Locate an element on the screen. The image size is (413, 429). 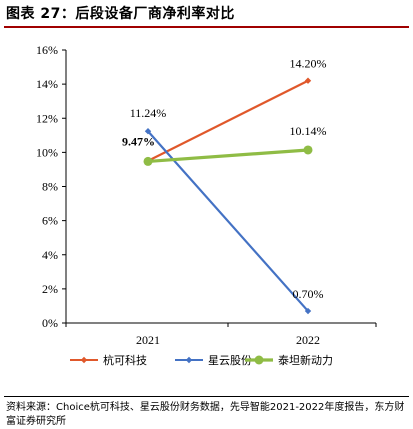
x-tick-label: 2021 is located at coordinates (148, 340).